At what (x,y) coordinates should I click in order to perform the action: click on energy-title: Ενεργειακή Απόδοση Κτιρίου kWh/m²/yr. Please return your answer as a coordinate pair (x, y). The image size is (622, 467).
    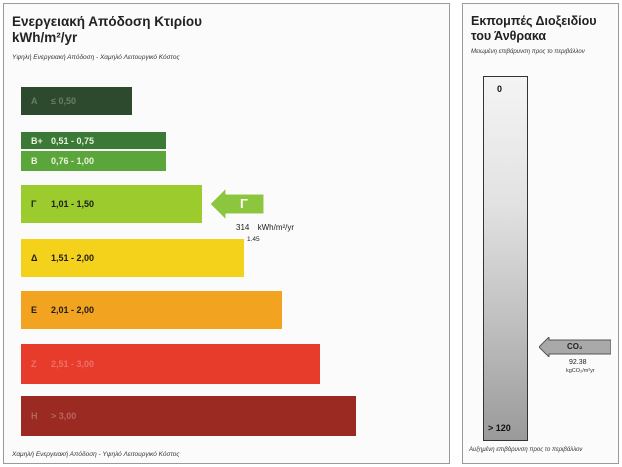
    Looking at the image, I should click on (107, 30).